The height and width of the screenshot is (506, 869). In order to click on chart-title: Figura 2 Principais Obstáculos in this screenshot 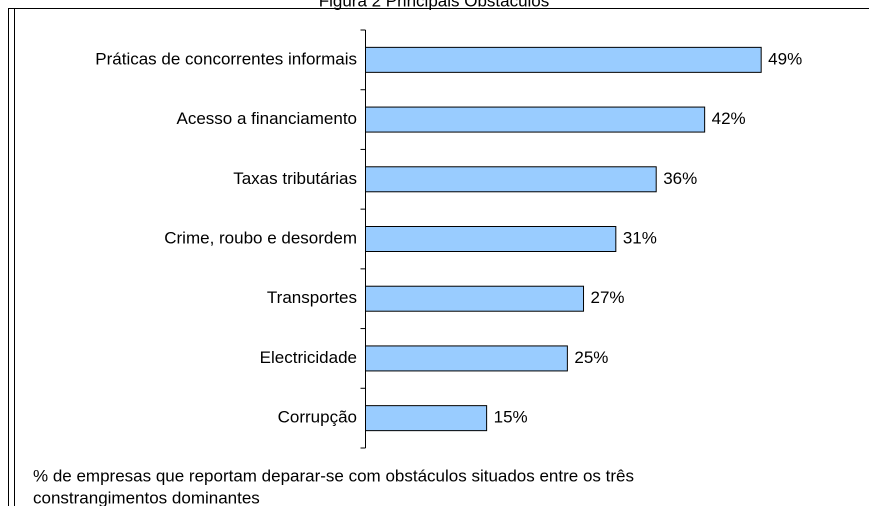, I will do `click(434, 5)`.